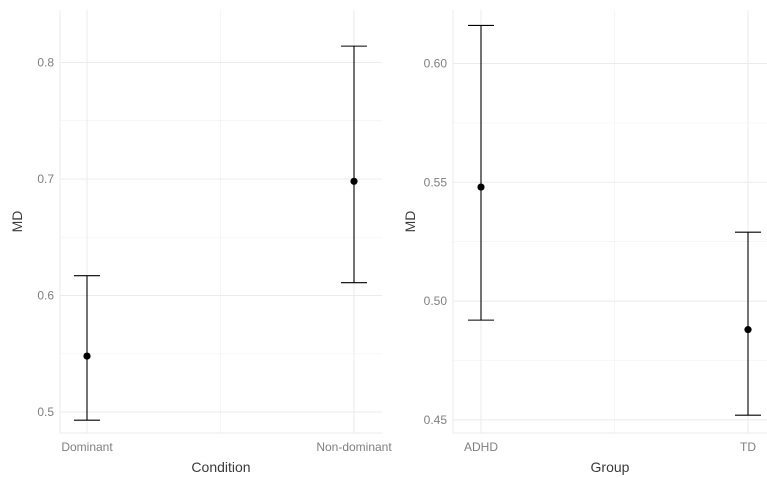 The image size is (767, 478). What do you see at coordinates (45, 62) in the screenshot?
I see `y-tick-label: 0.8` at bounding box center [45, 62].